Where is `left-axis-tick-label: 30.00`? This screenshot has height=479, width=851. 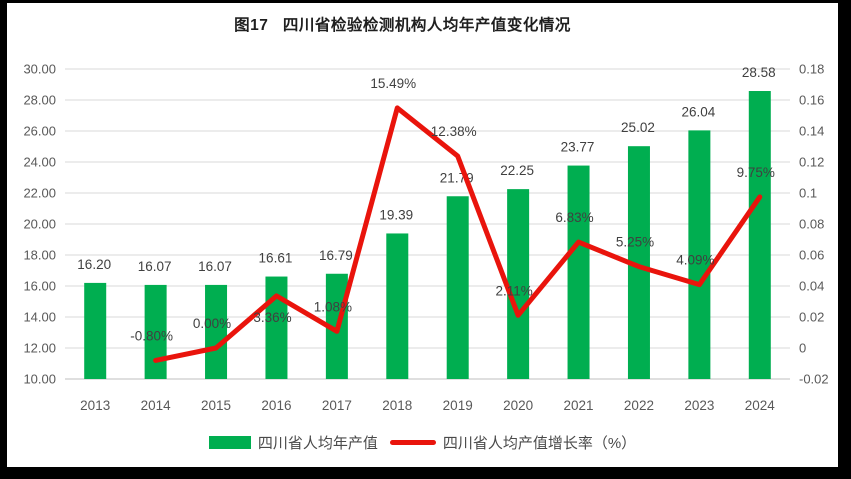
left-axis-tick-label: 30.00 is located at coordinates (39, 69).